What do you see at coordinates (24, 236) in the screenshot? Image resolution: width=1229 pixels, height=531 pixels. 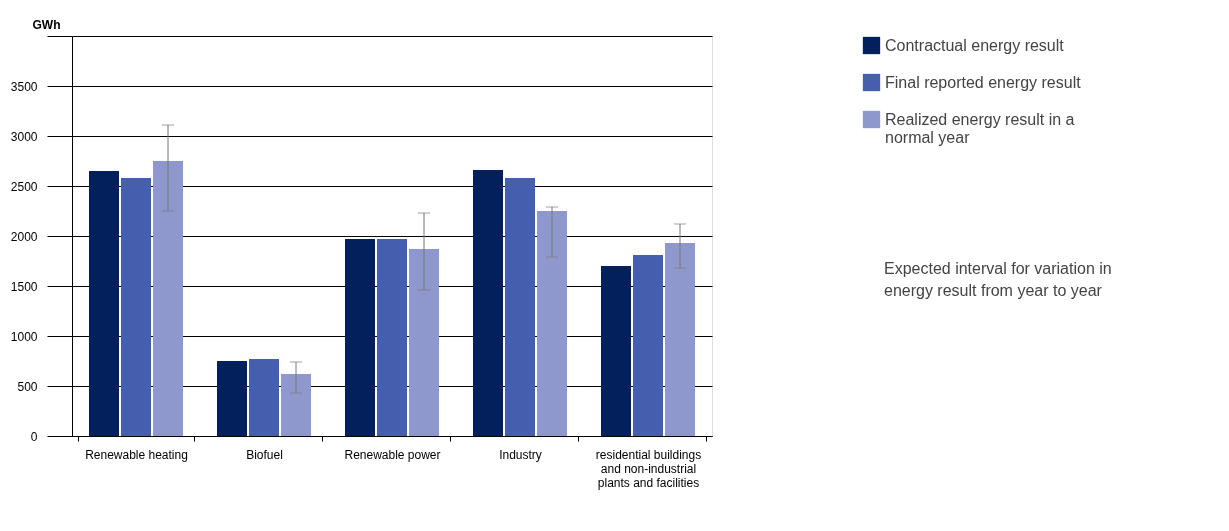 I see `y-tick-label: 2000` at bounding box center [24, 236].